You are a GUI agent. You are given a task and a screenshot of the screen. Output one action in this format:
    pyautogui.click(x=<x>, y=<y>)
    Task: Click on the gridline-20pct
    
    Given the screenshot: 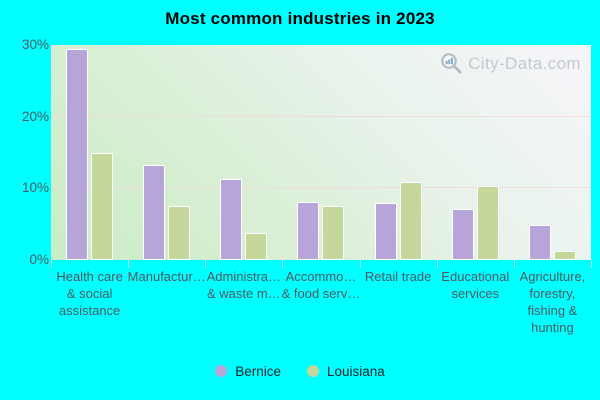 What is the action you would take?
    pyautogui.click(x=321, y=116)
    